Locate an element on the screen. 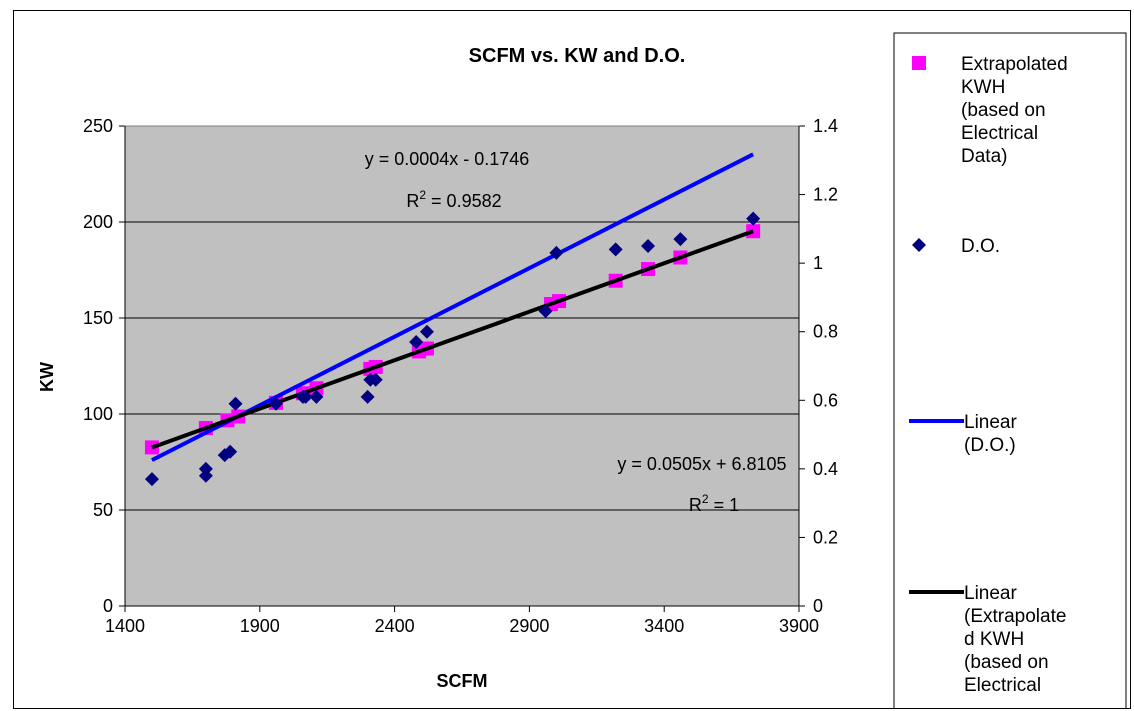 The height and width of the screenshot is (711, 1134). y-tick-label: 50 is located at coordinates (103, 510).